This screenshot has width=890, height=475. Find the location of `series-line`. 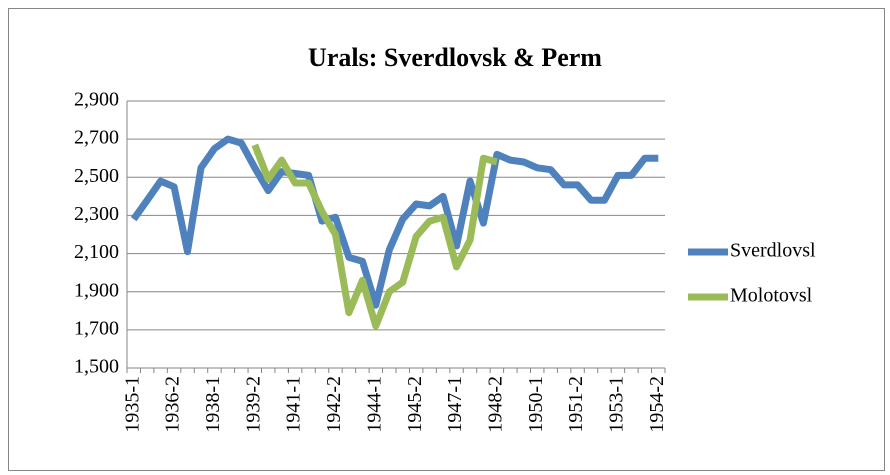

series-line is located at coordinates (374, 236).